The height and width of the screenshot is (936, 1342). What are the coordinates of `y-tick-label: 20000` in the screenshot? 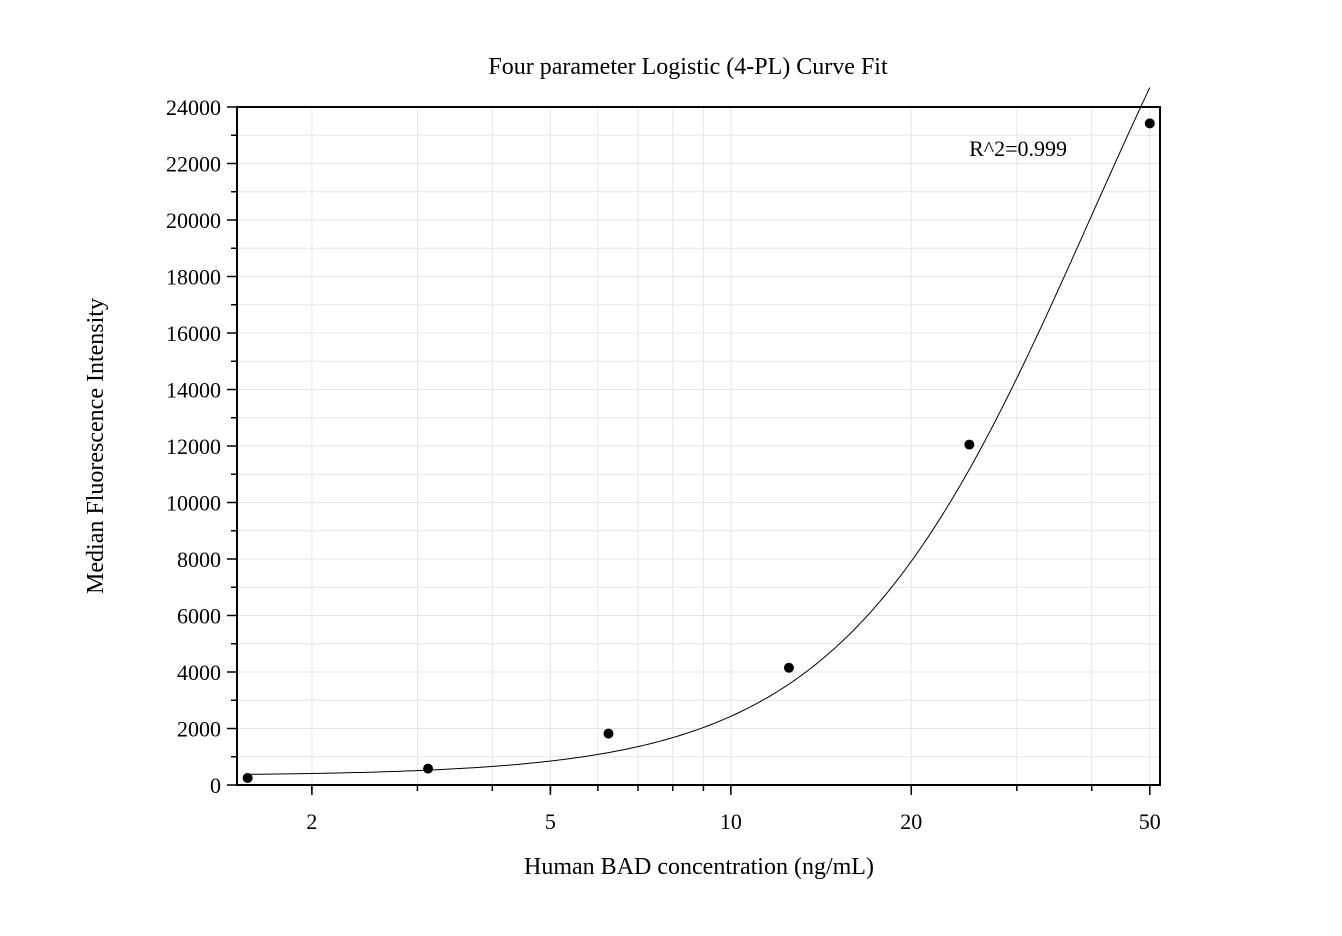 It's located at (193, 220).